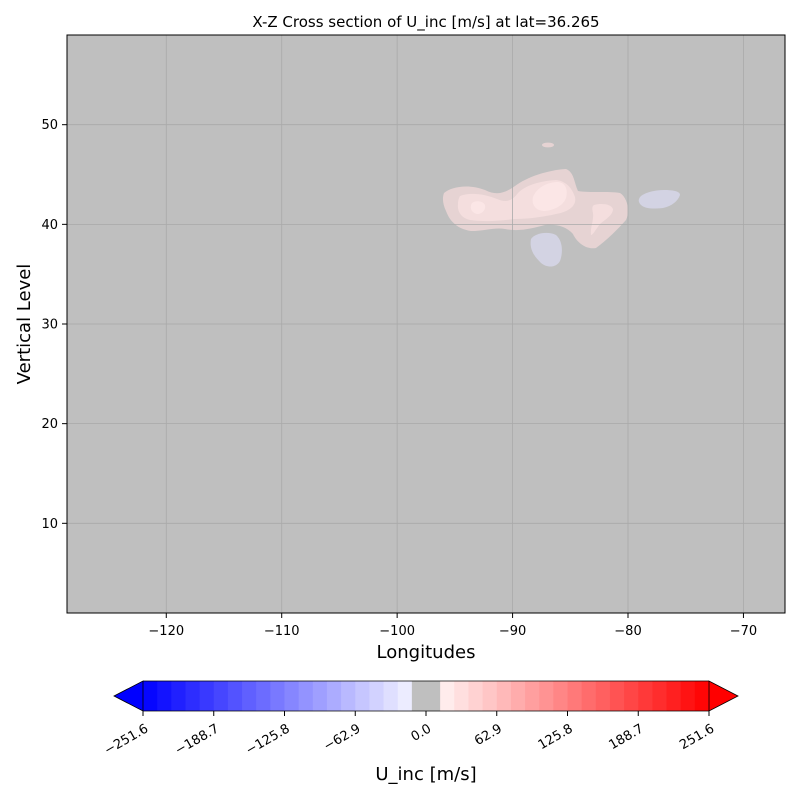 This screenshot has width=800, height=800. I want to click on x-tick-label: −100, so click(397, 631).